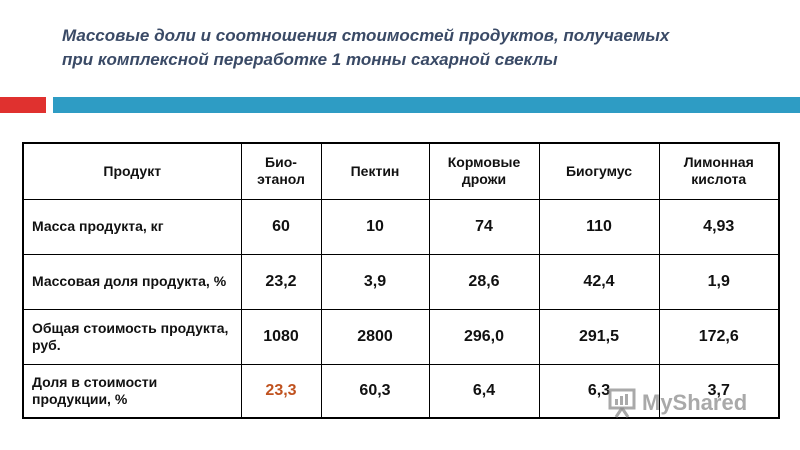 This screenshot has height=450, width=800. What do you see at coordinates (719, 226) in the screenshot?
I see `table-cell: 4,93` at bounding box center [719, 226].